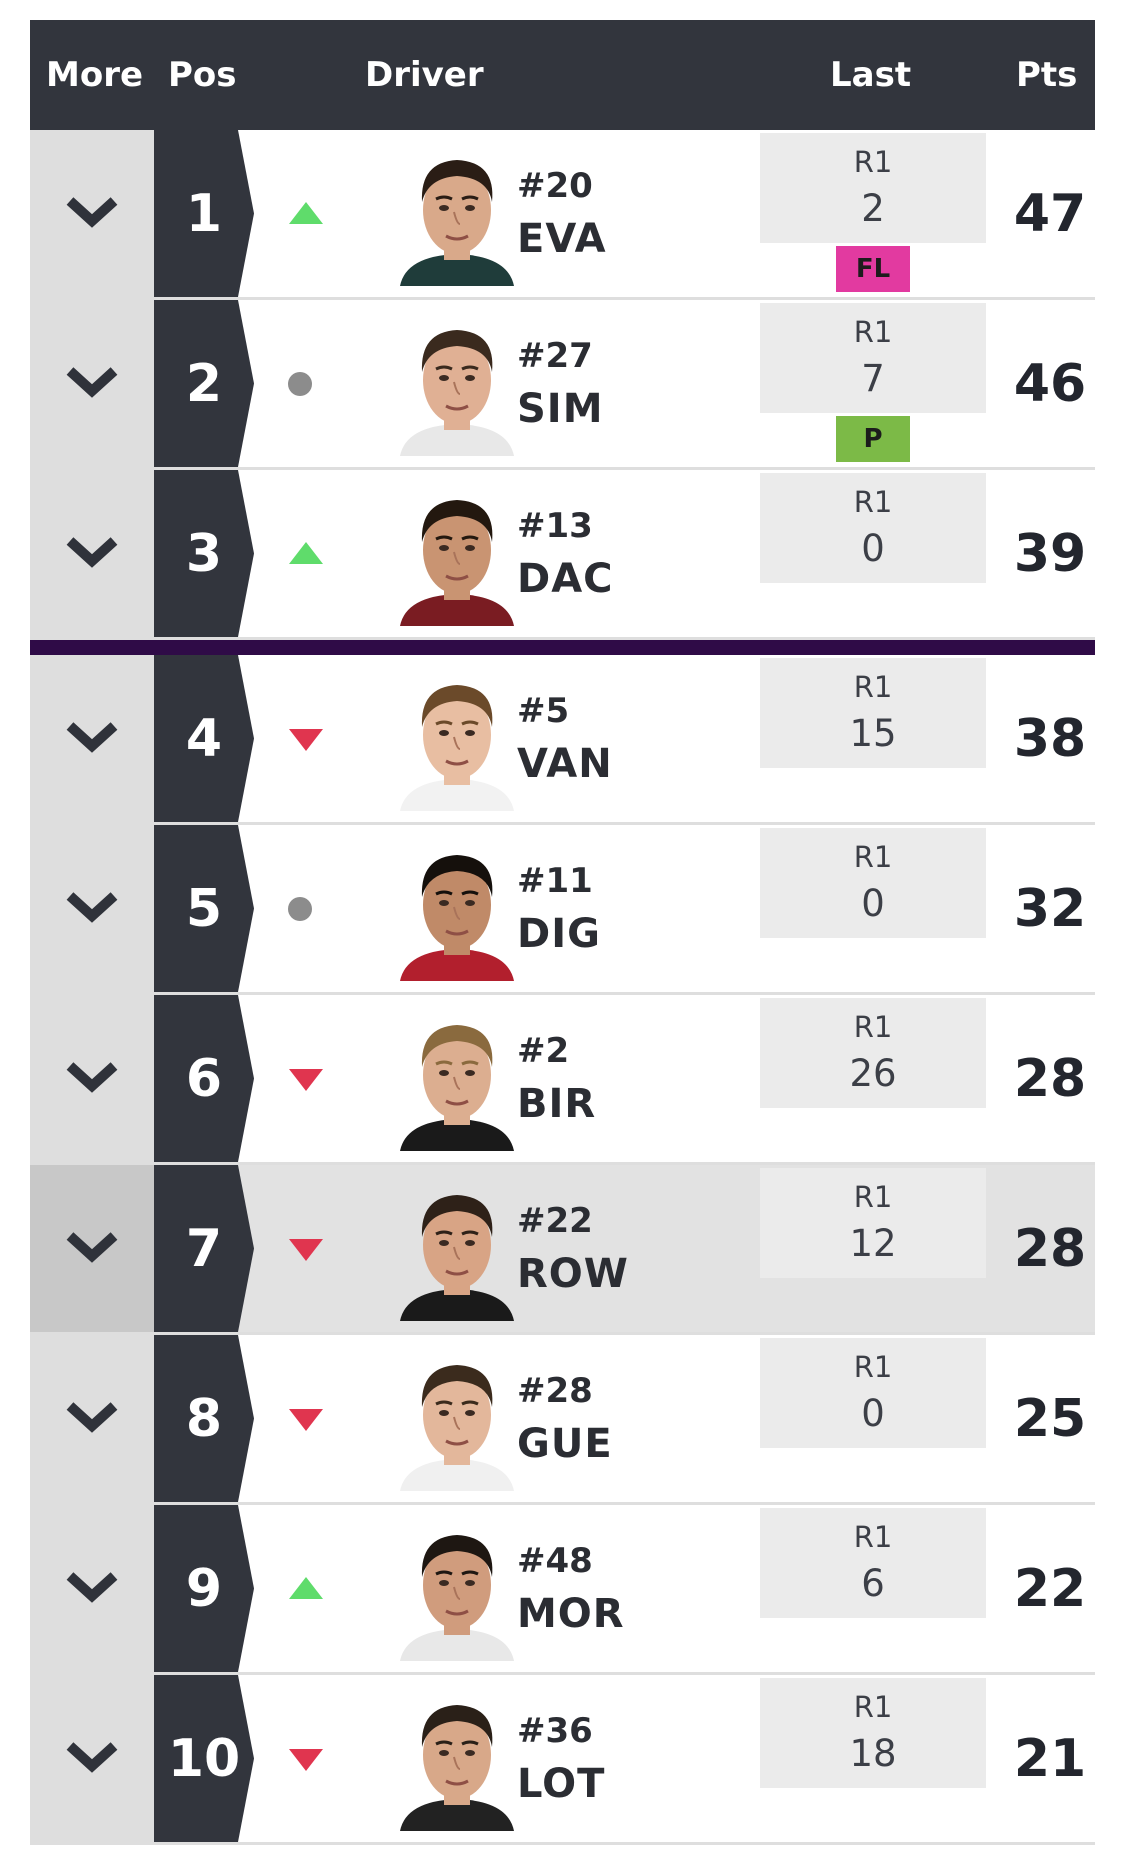 This screenshot has width=1125, height=1857. Describe the element at coordinates (873, 1073) in the screenshot. I see `last-position: 26` at that location.